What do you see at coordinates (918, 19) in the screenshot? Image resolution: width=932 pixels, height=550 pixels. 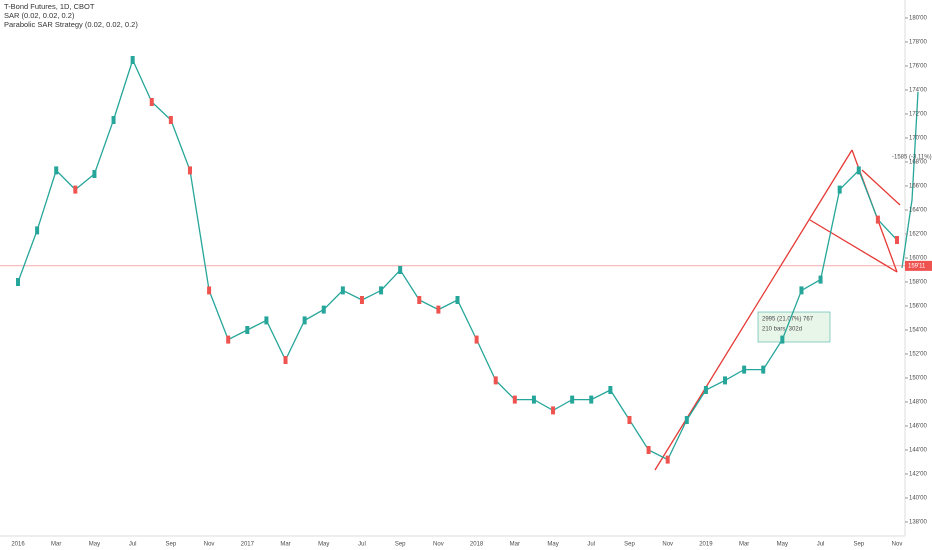 I see `y-tick-label: 180'00` at bounding box center [918, 19].